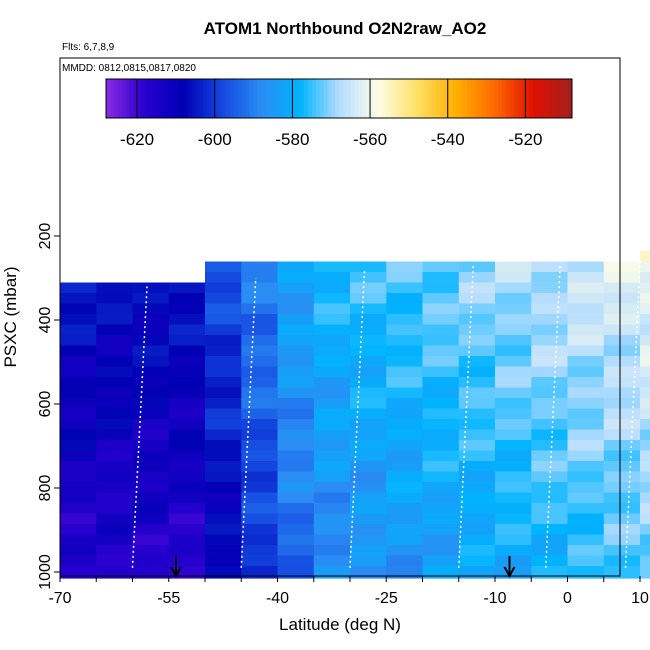 The width and height of the screenshot is (650, 650). What do you see at coordinates (168, 598) in the screenshot?
I see `x-tick-label: -55` at bounding box center [168, 598].